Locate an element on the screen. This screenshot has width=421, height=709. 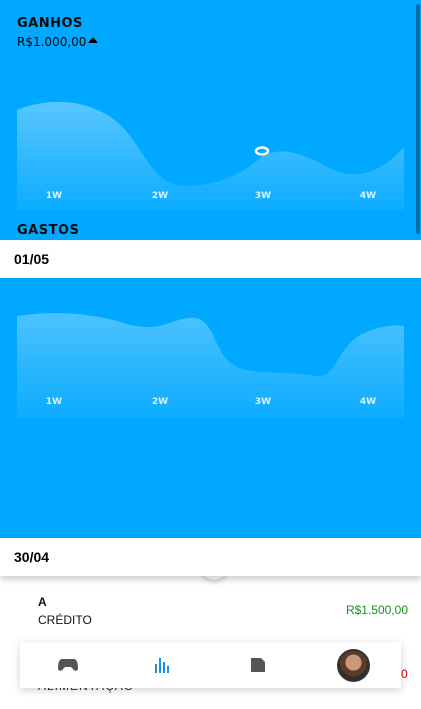
nav-games is located at coordinates (68, 665).